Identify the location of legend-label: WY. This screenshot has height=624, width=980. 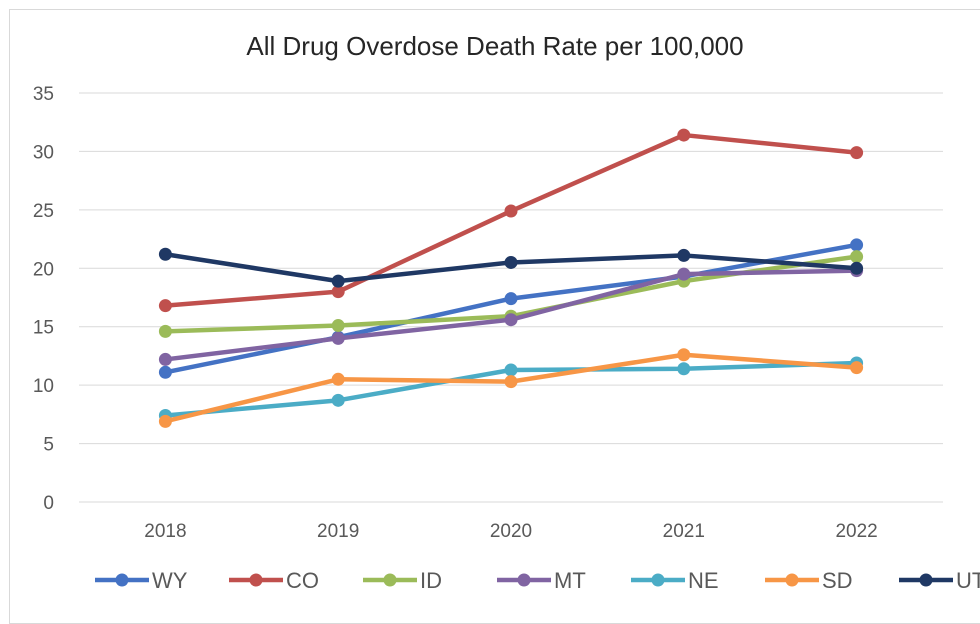
(170, 580).